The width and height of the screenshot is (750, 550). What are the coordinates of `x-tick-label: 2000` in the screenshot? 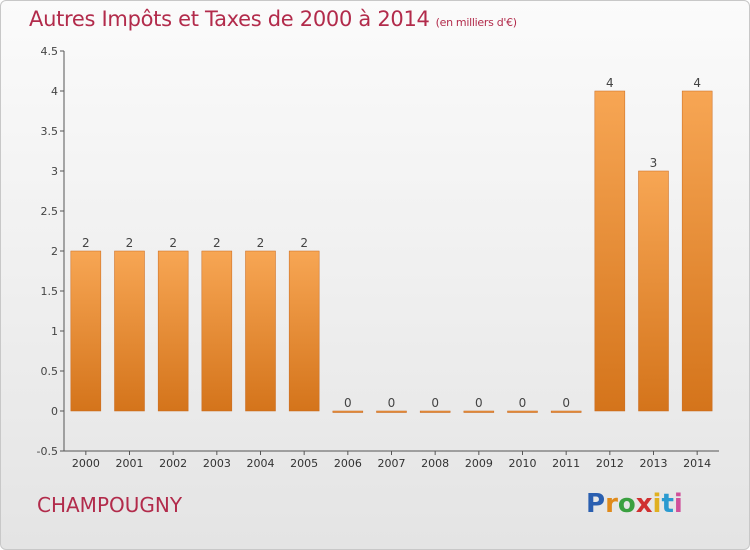 It's located at (86, 463).